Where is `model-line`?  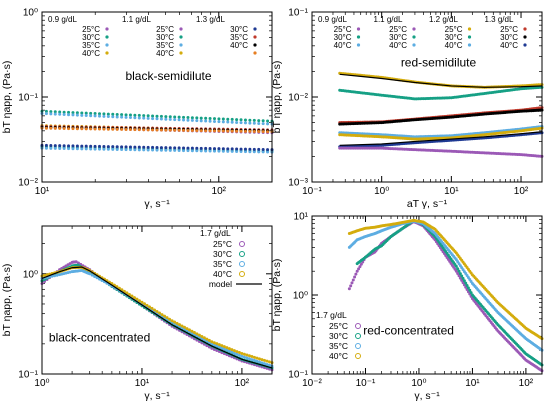
model-line is located at coordinates (441, 138).